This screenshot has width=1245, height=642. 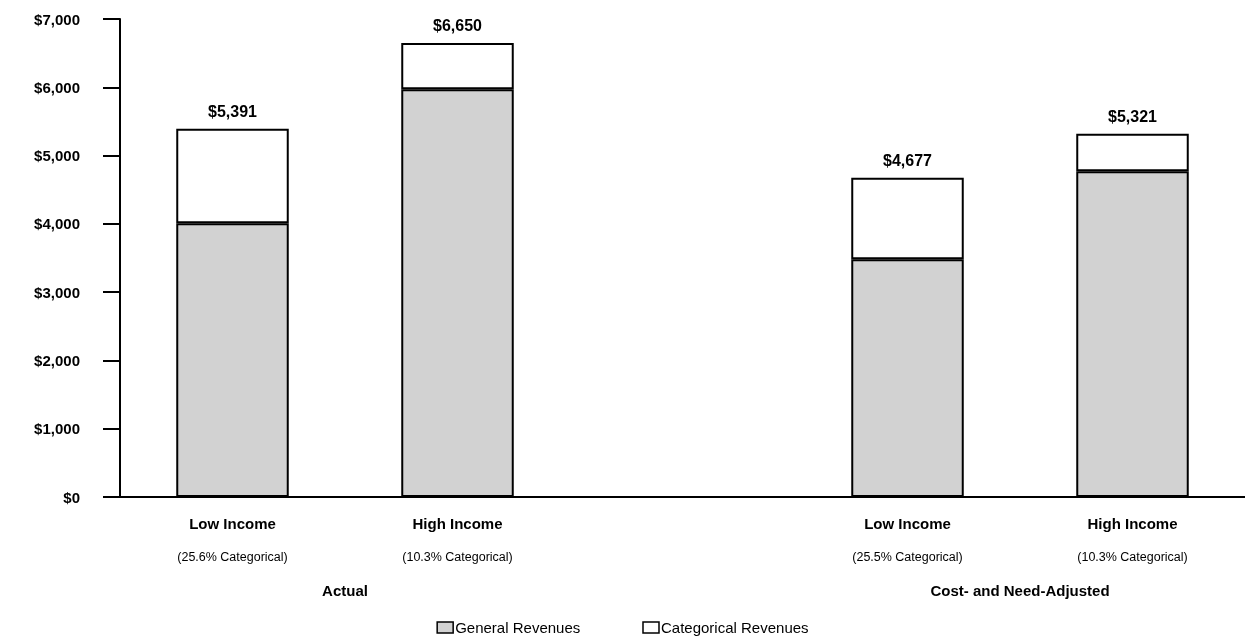 I want to click on category-label: Low Income (25.5% Categorical), so click(x=907, y=539).